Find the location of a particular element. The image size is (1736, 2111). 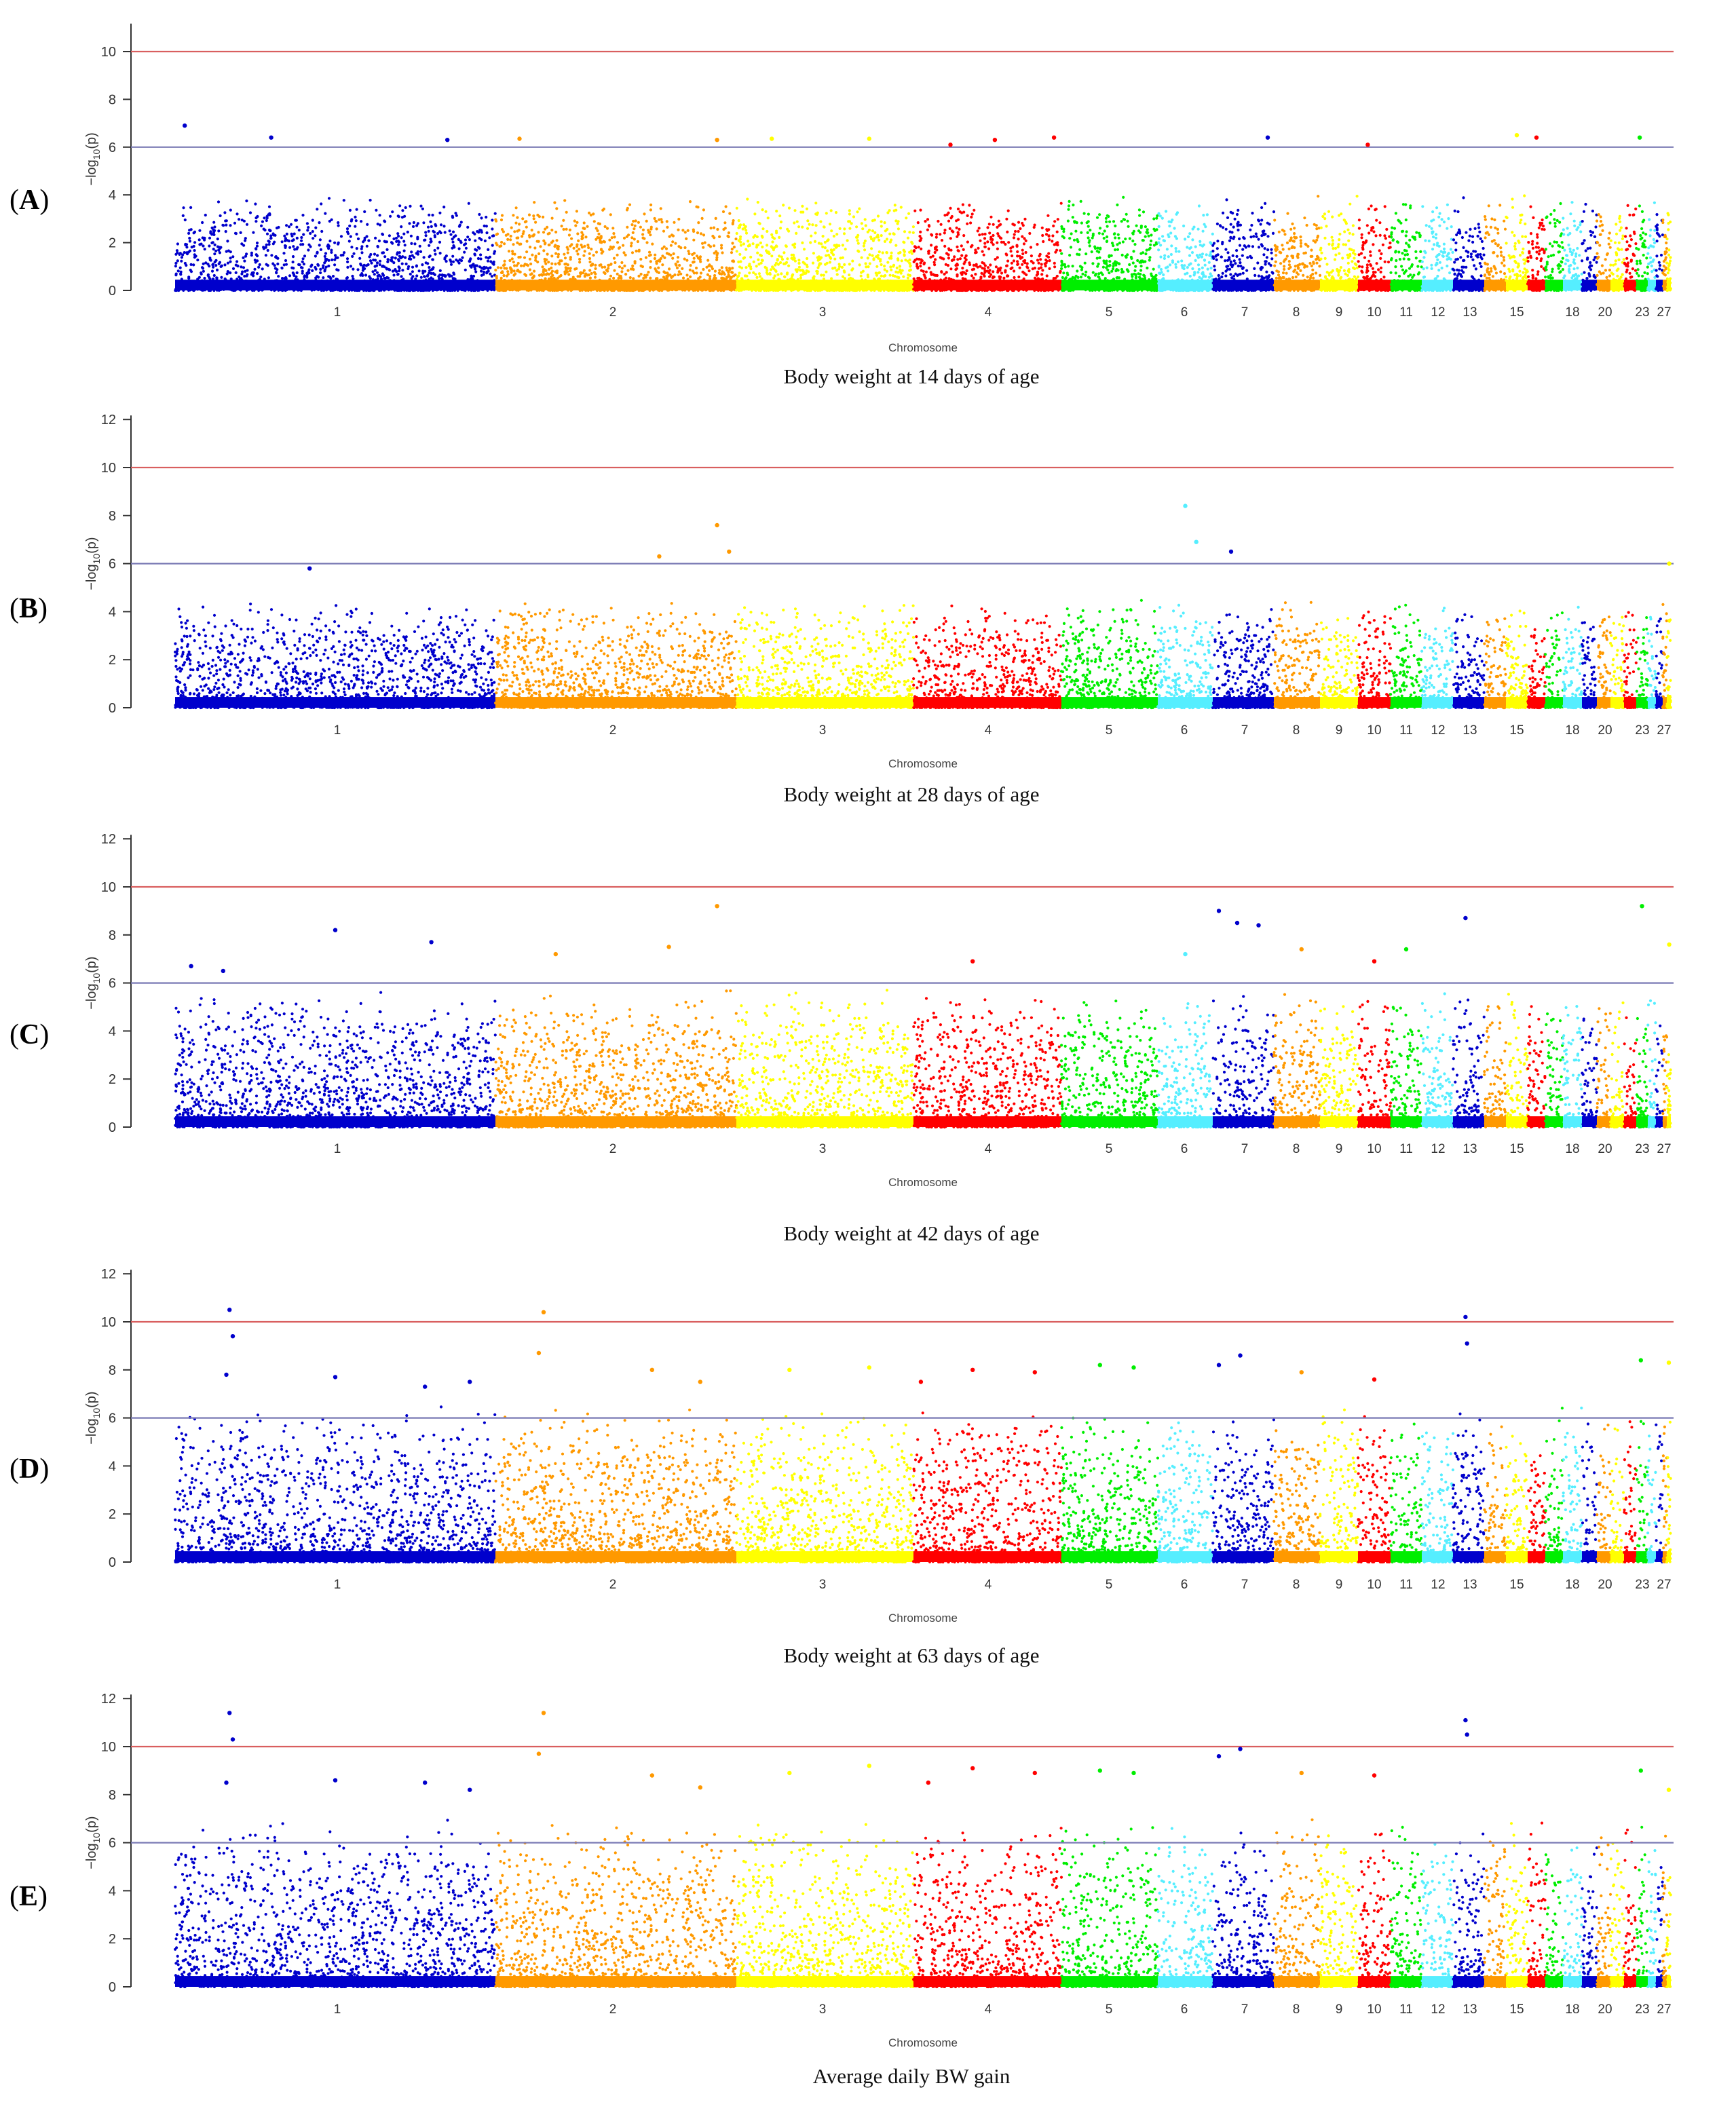

panel-letter-text: D is located at coordinates (29, 1469).